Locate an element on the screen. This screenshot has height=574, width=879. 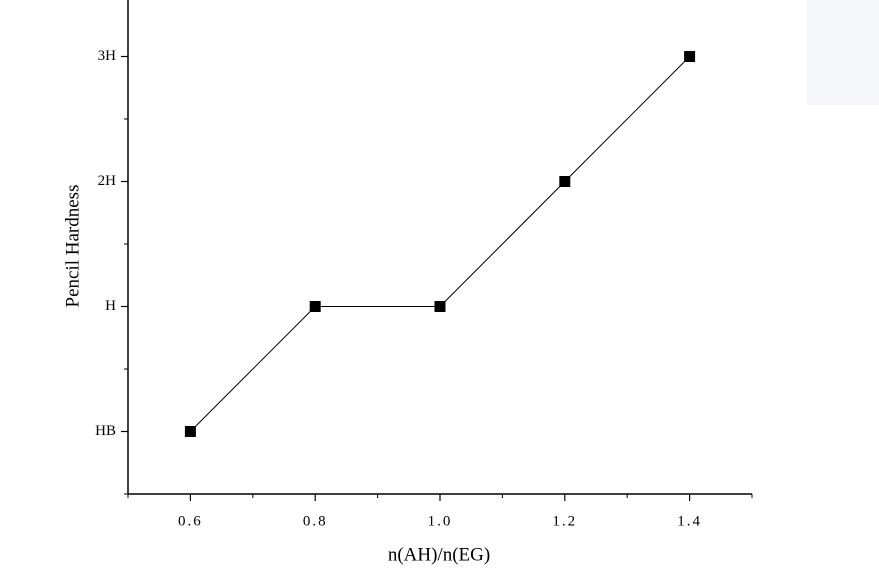
y-tick-label: H is located at coordinates (110, 306).